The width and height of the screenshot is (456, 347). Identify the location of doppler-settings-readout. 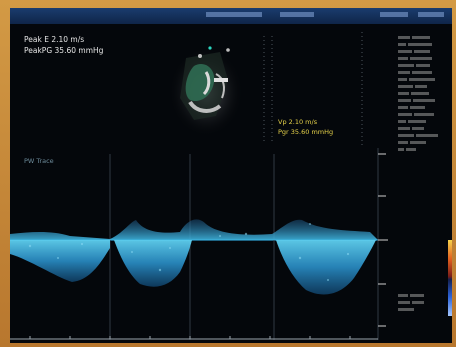
(411, 302).